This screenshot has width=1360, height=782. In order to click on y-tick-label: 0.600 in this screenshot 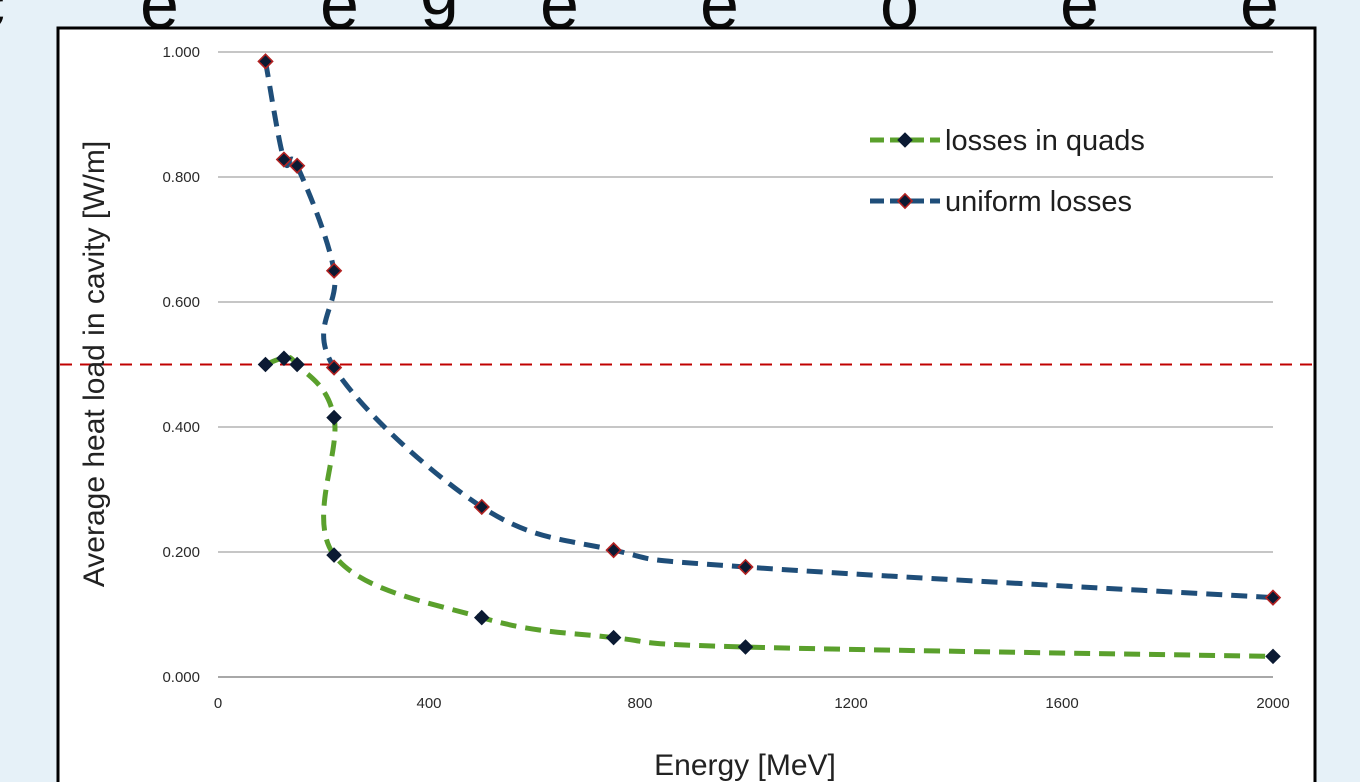, I will do `click(181, 302)`.